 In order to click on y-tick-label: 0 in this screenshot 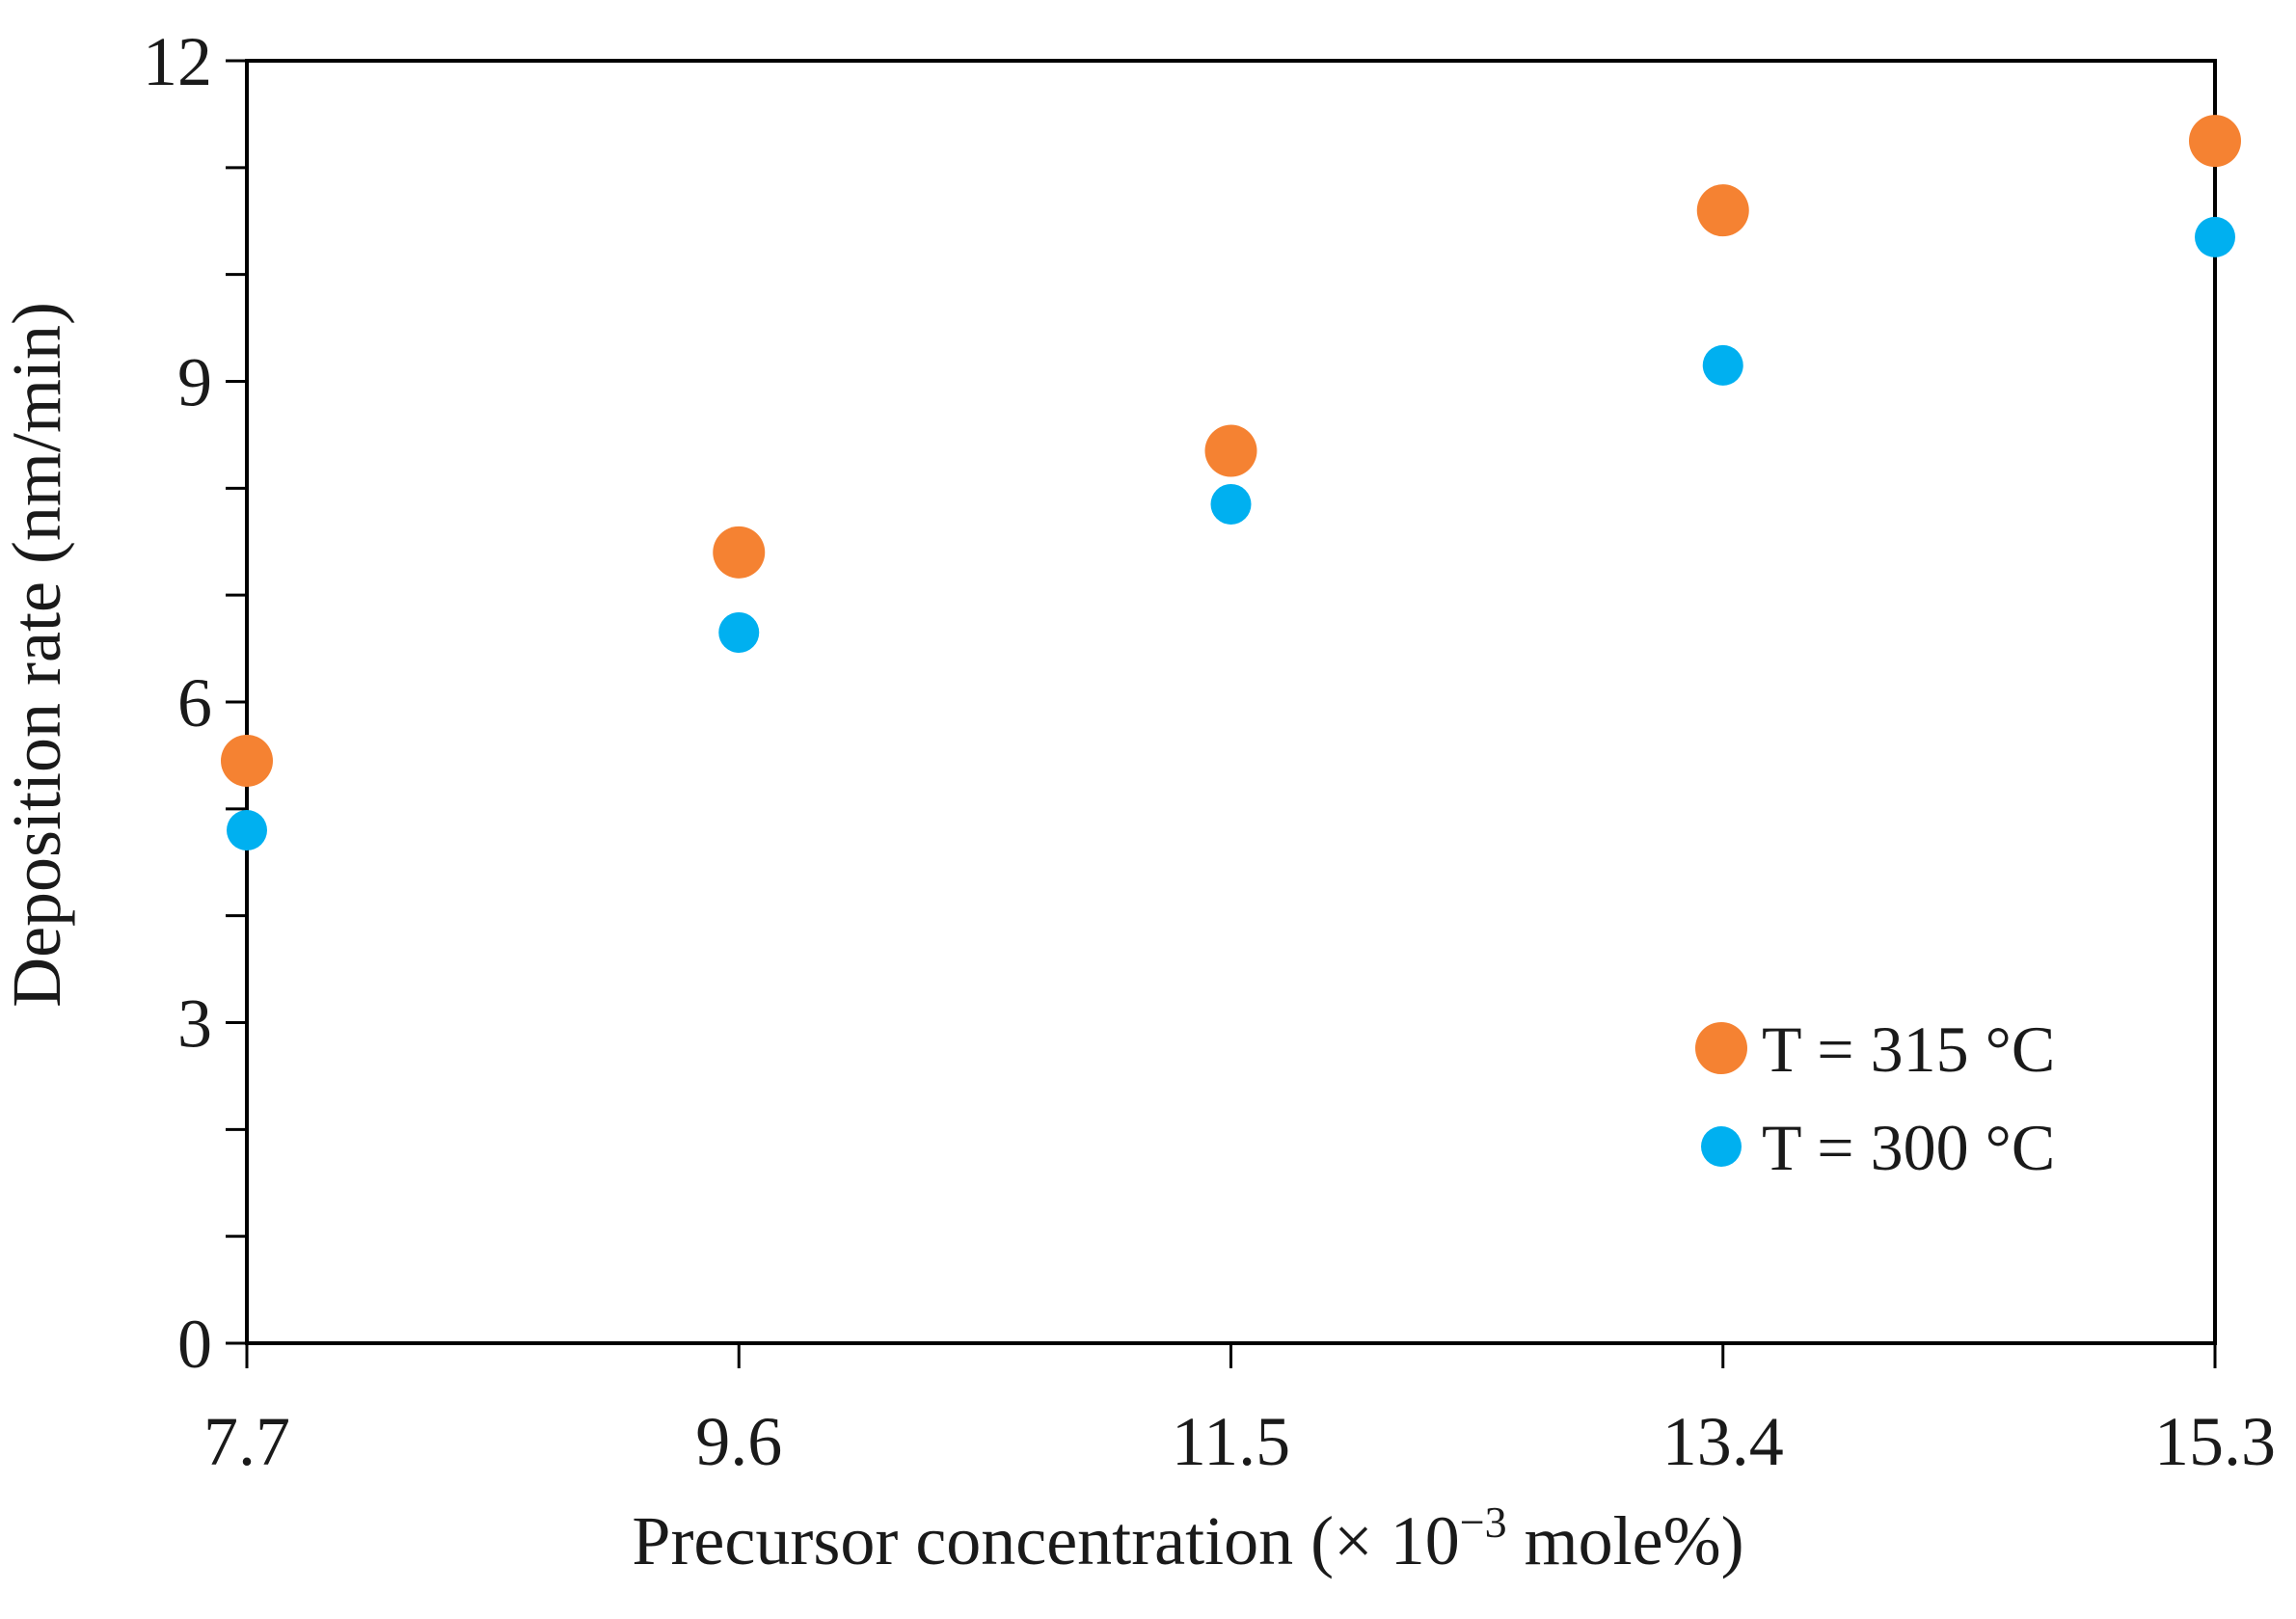, I will do `click(194, 1344)`.